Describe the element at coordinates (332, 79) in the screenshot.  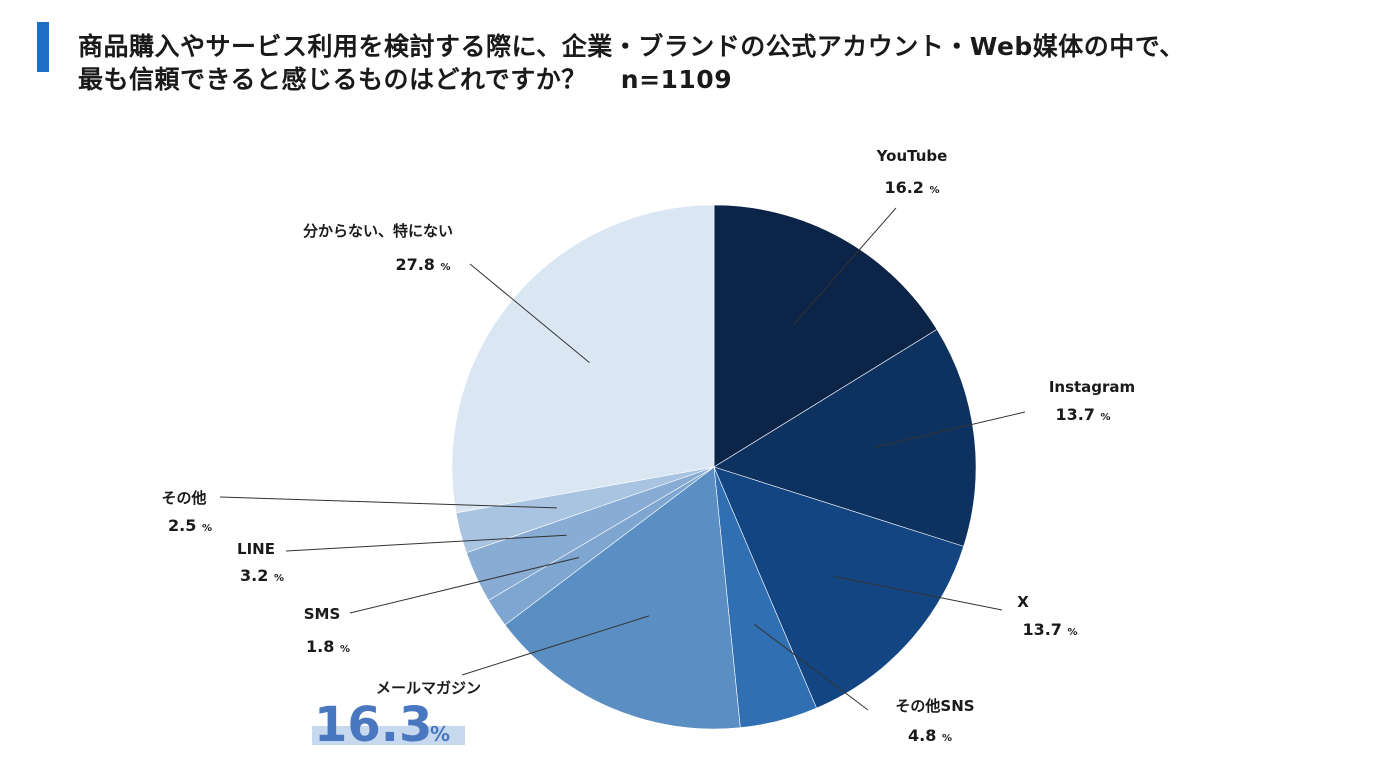
I see `title-question: 最も信頼できると感じるものはどれですか？` at that location.